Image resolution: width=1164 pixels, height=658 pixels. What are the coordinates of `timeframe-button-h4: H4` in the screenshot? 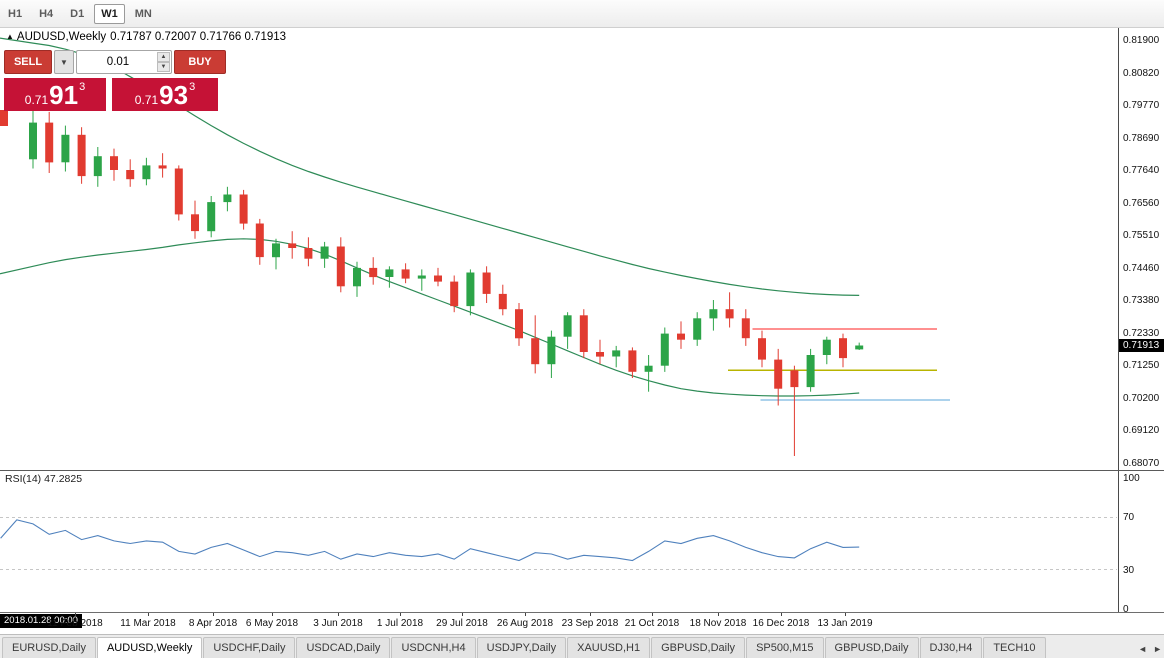 It's located at (46, 13).